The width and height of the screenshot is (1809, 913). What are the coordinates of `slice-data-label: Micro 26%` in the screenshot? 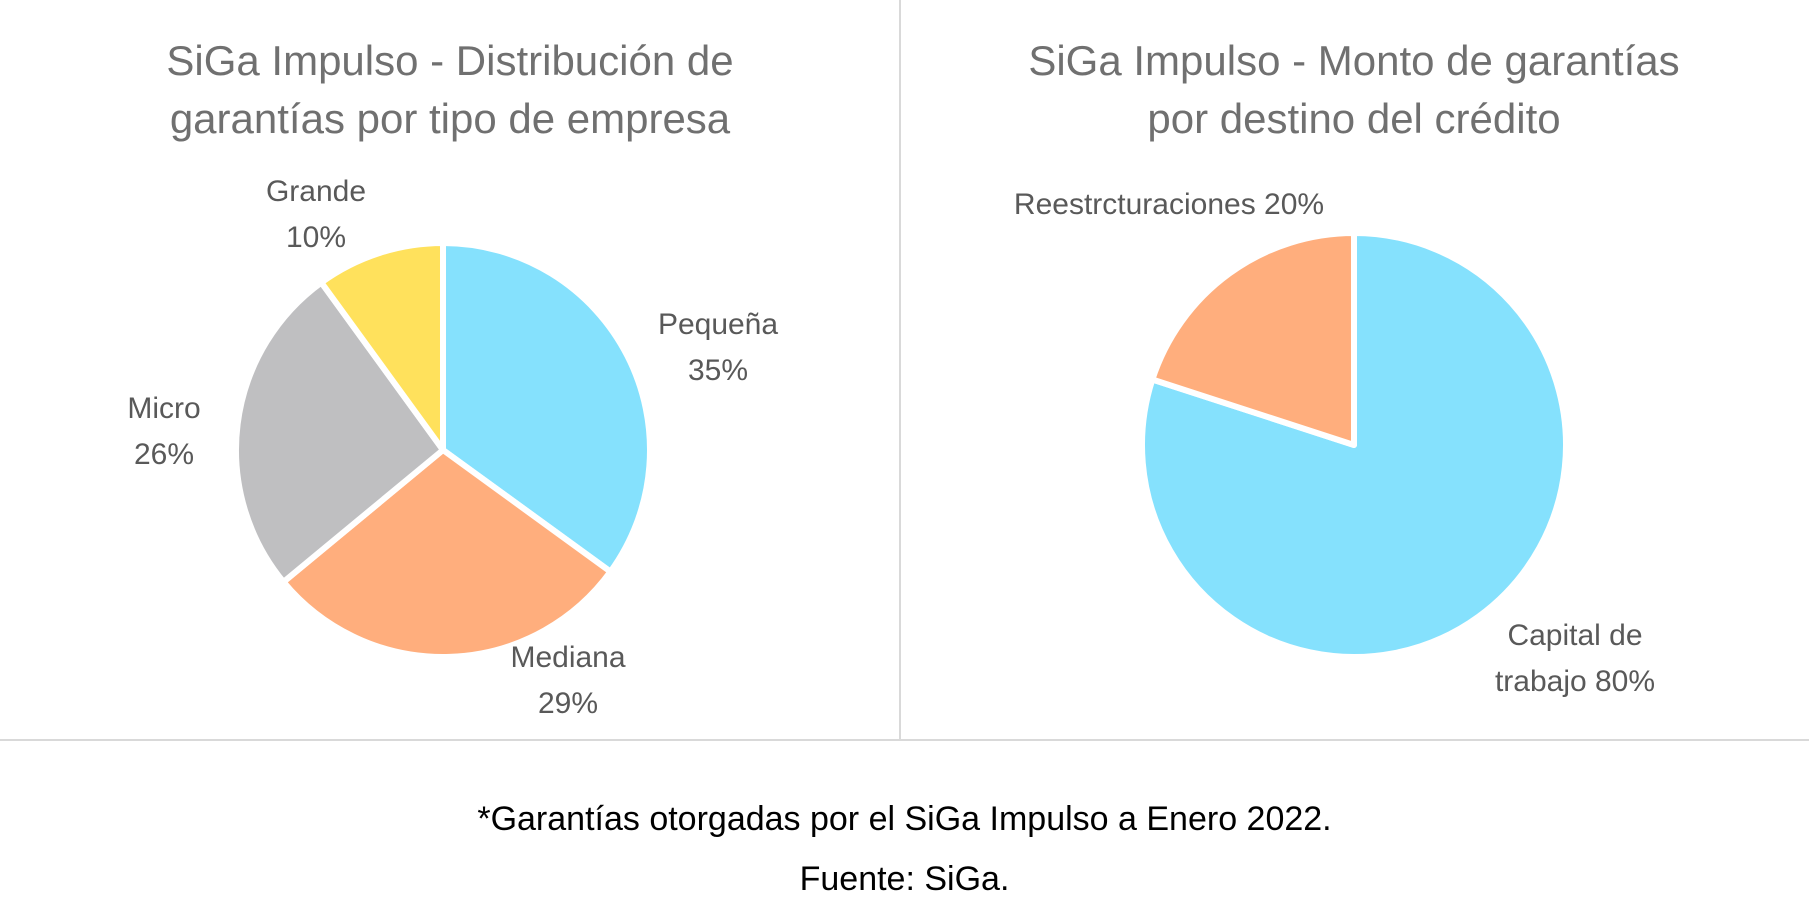 It's located at (163, 431).